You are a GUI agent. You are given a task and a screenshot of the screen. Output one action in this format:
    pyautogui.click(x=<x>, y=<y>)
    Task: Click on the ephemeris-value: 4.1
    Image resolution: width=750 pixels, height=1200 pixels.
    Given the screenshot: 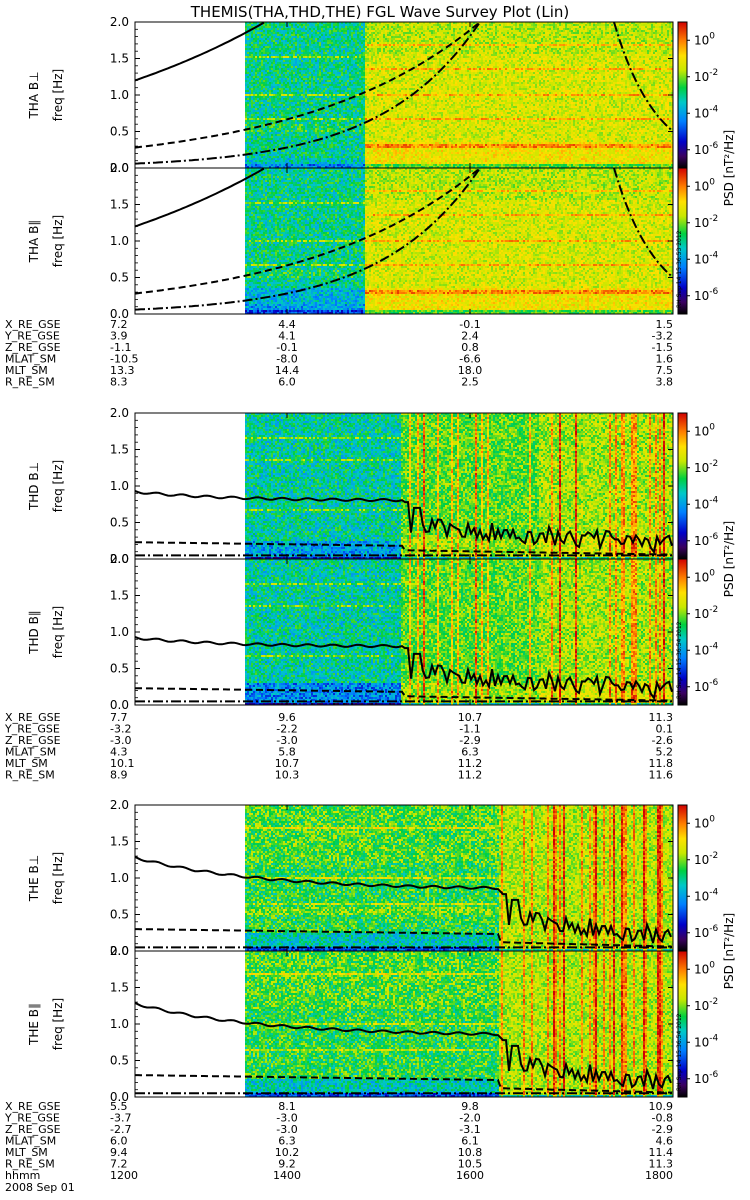 What is the action you would take?
    pyautogui.click(x=287, y=336)
    